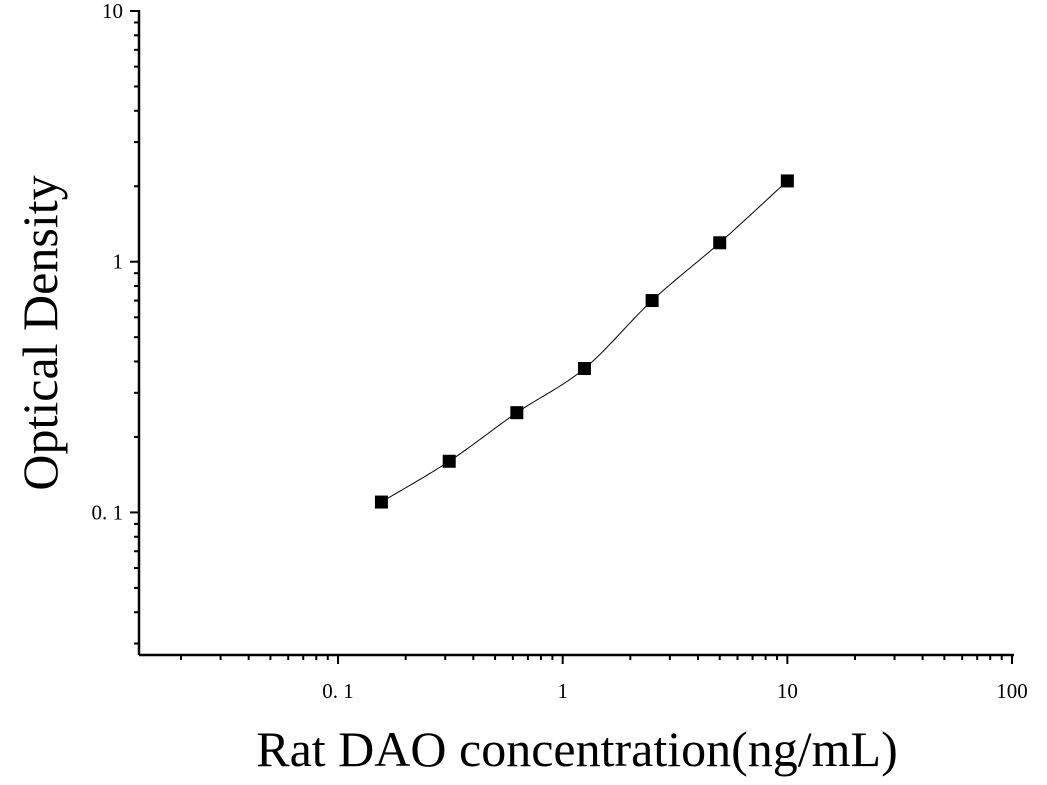 The width and height of the screenshot is (1047, 785). What do you see at coordinates (1012, 691) in the screenshot?
I see `x-tick-label: 100` at bounding box center [1012, 691].